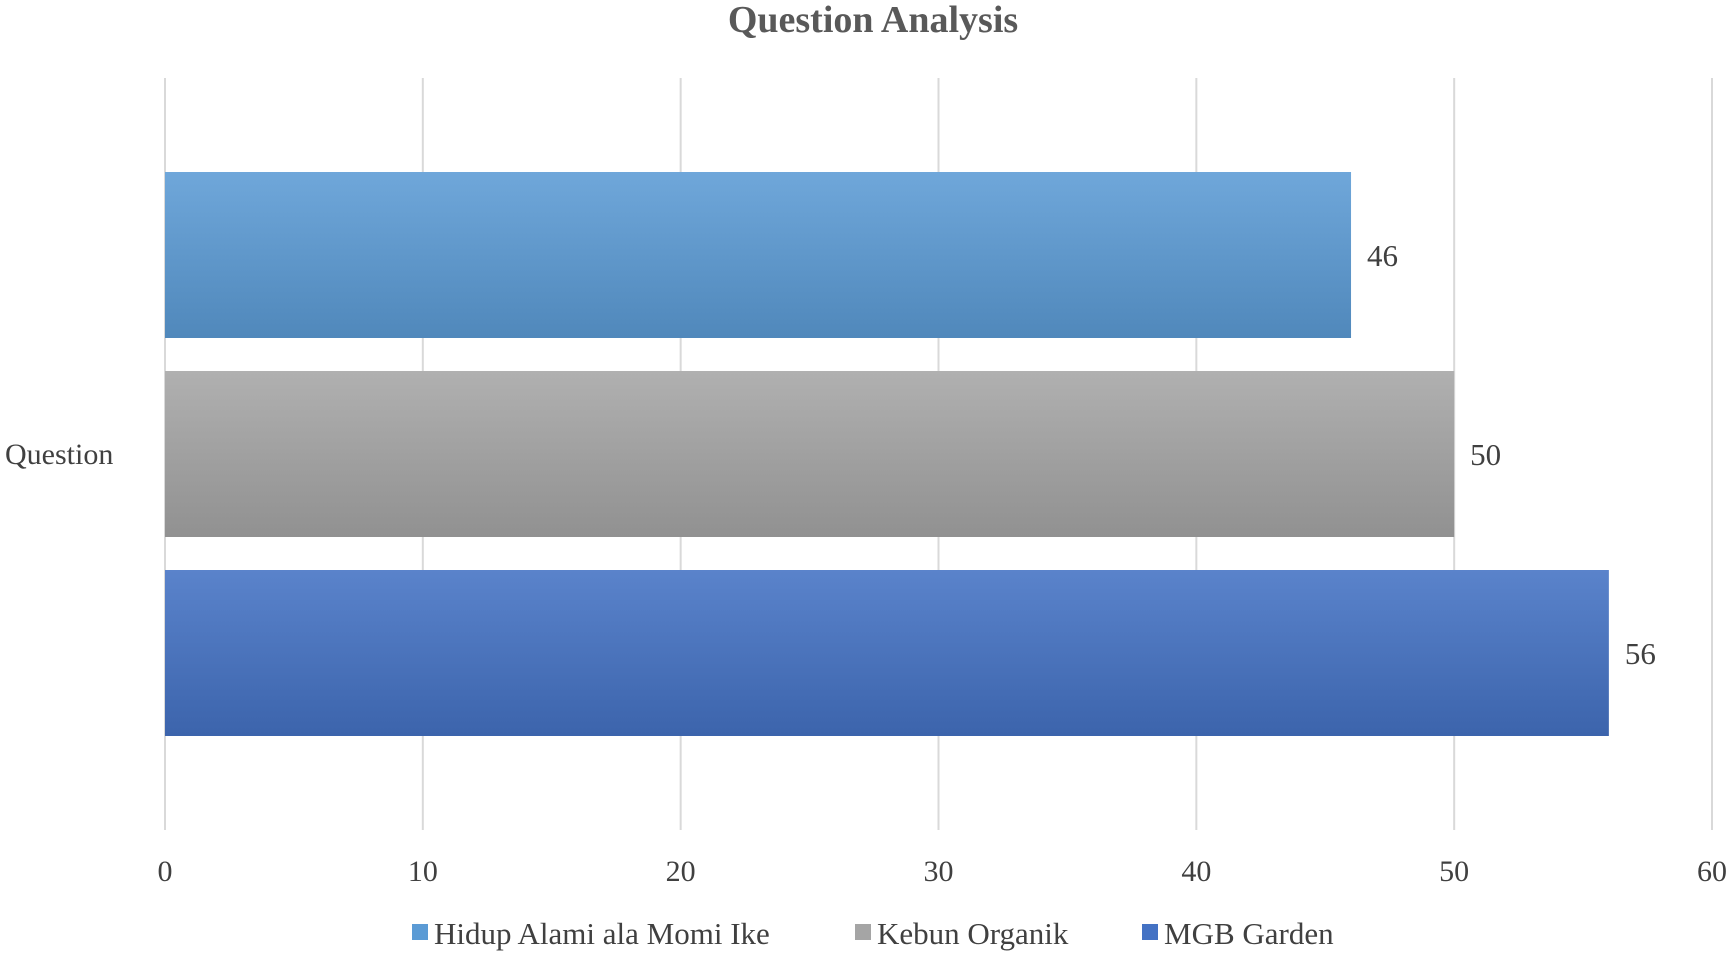 This screenshot has width=1733, height=957. What do you see at coordinates (1196, 871) in the screenshot?
I see `x-tick-label: 40` at bounding box center [1196, 871].